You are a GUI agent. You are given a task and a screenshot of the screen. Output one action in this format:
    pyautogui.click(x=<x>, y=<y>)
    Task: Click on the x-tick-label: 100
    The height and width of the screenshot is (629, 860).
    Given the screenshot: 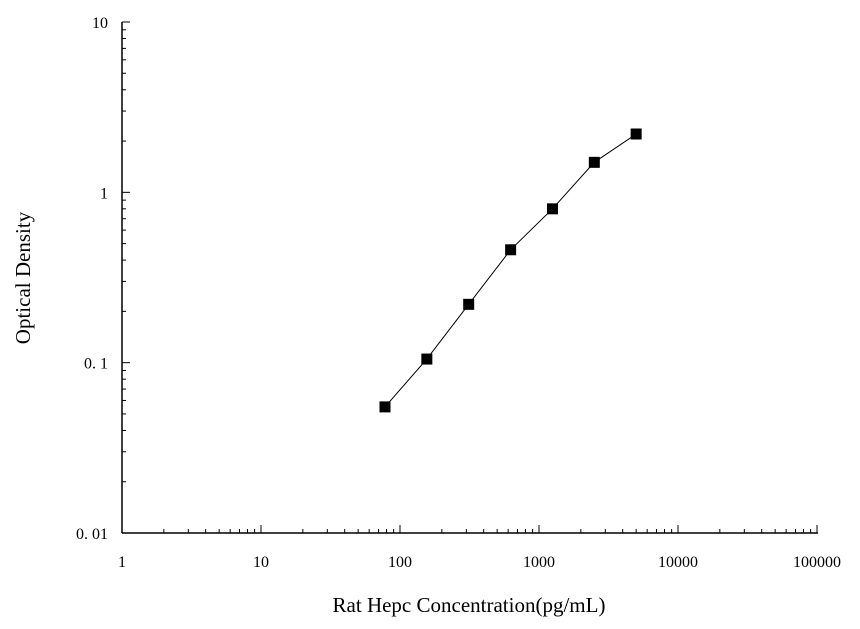 What is the action you would take?
    pyautogui.click(x=400, y=562)
    